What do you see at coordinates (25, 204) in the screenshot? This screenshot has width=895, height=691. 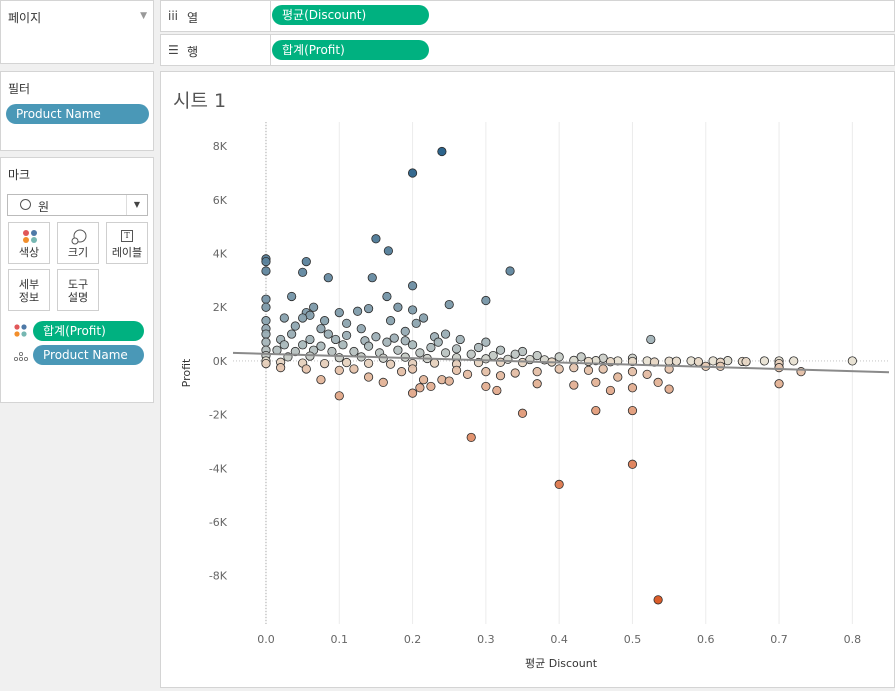 I see `circle-outline-icon` at bounding box center [25, 204].